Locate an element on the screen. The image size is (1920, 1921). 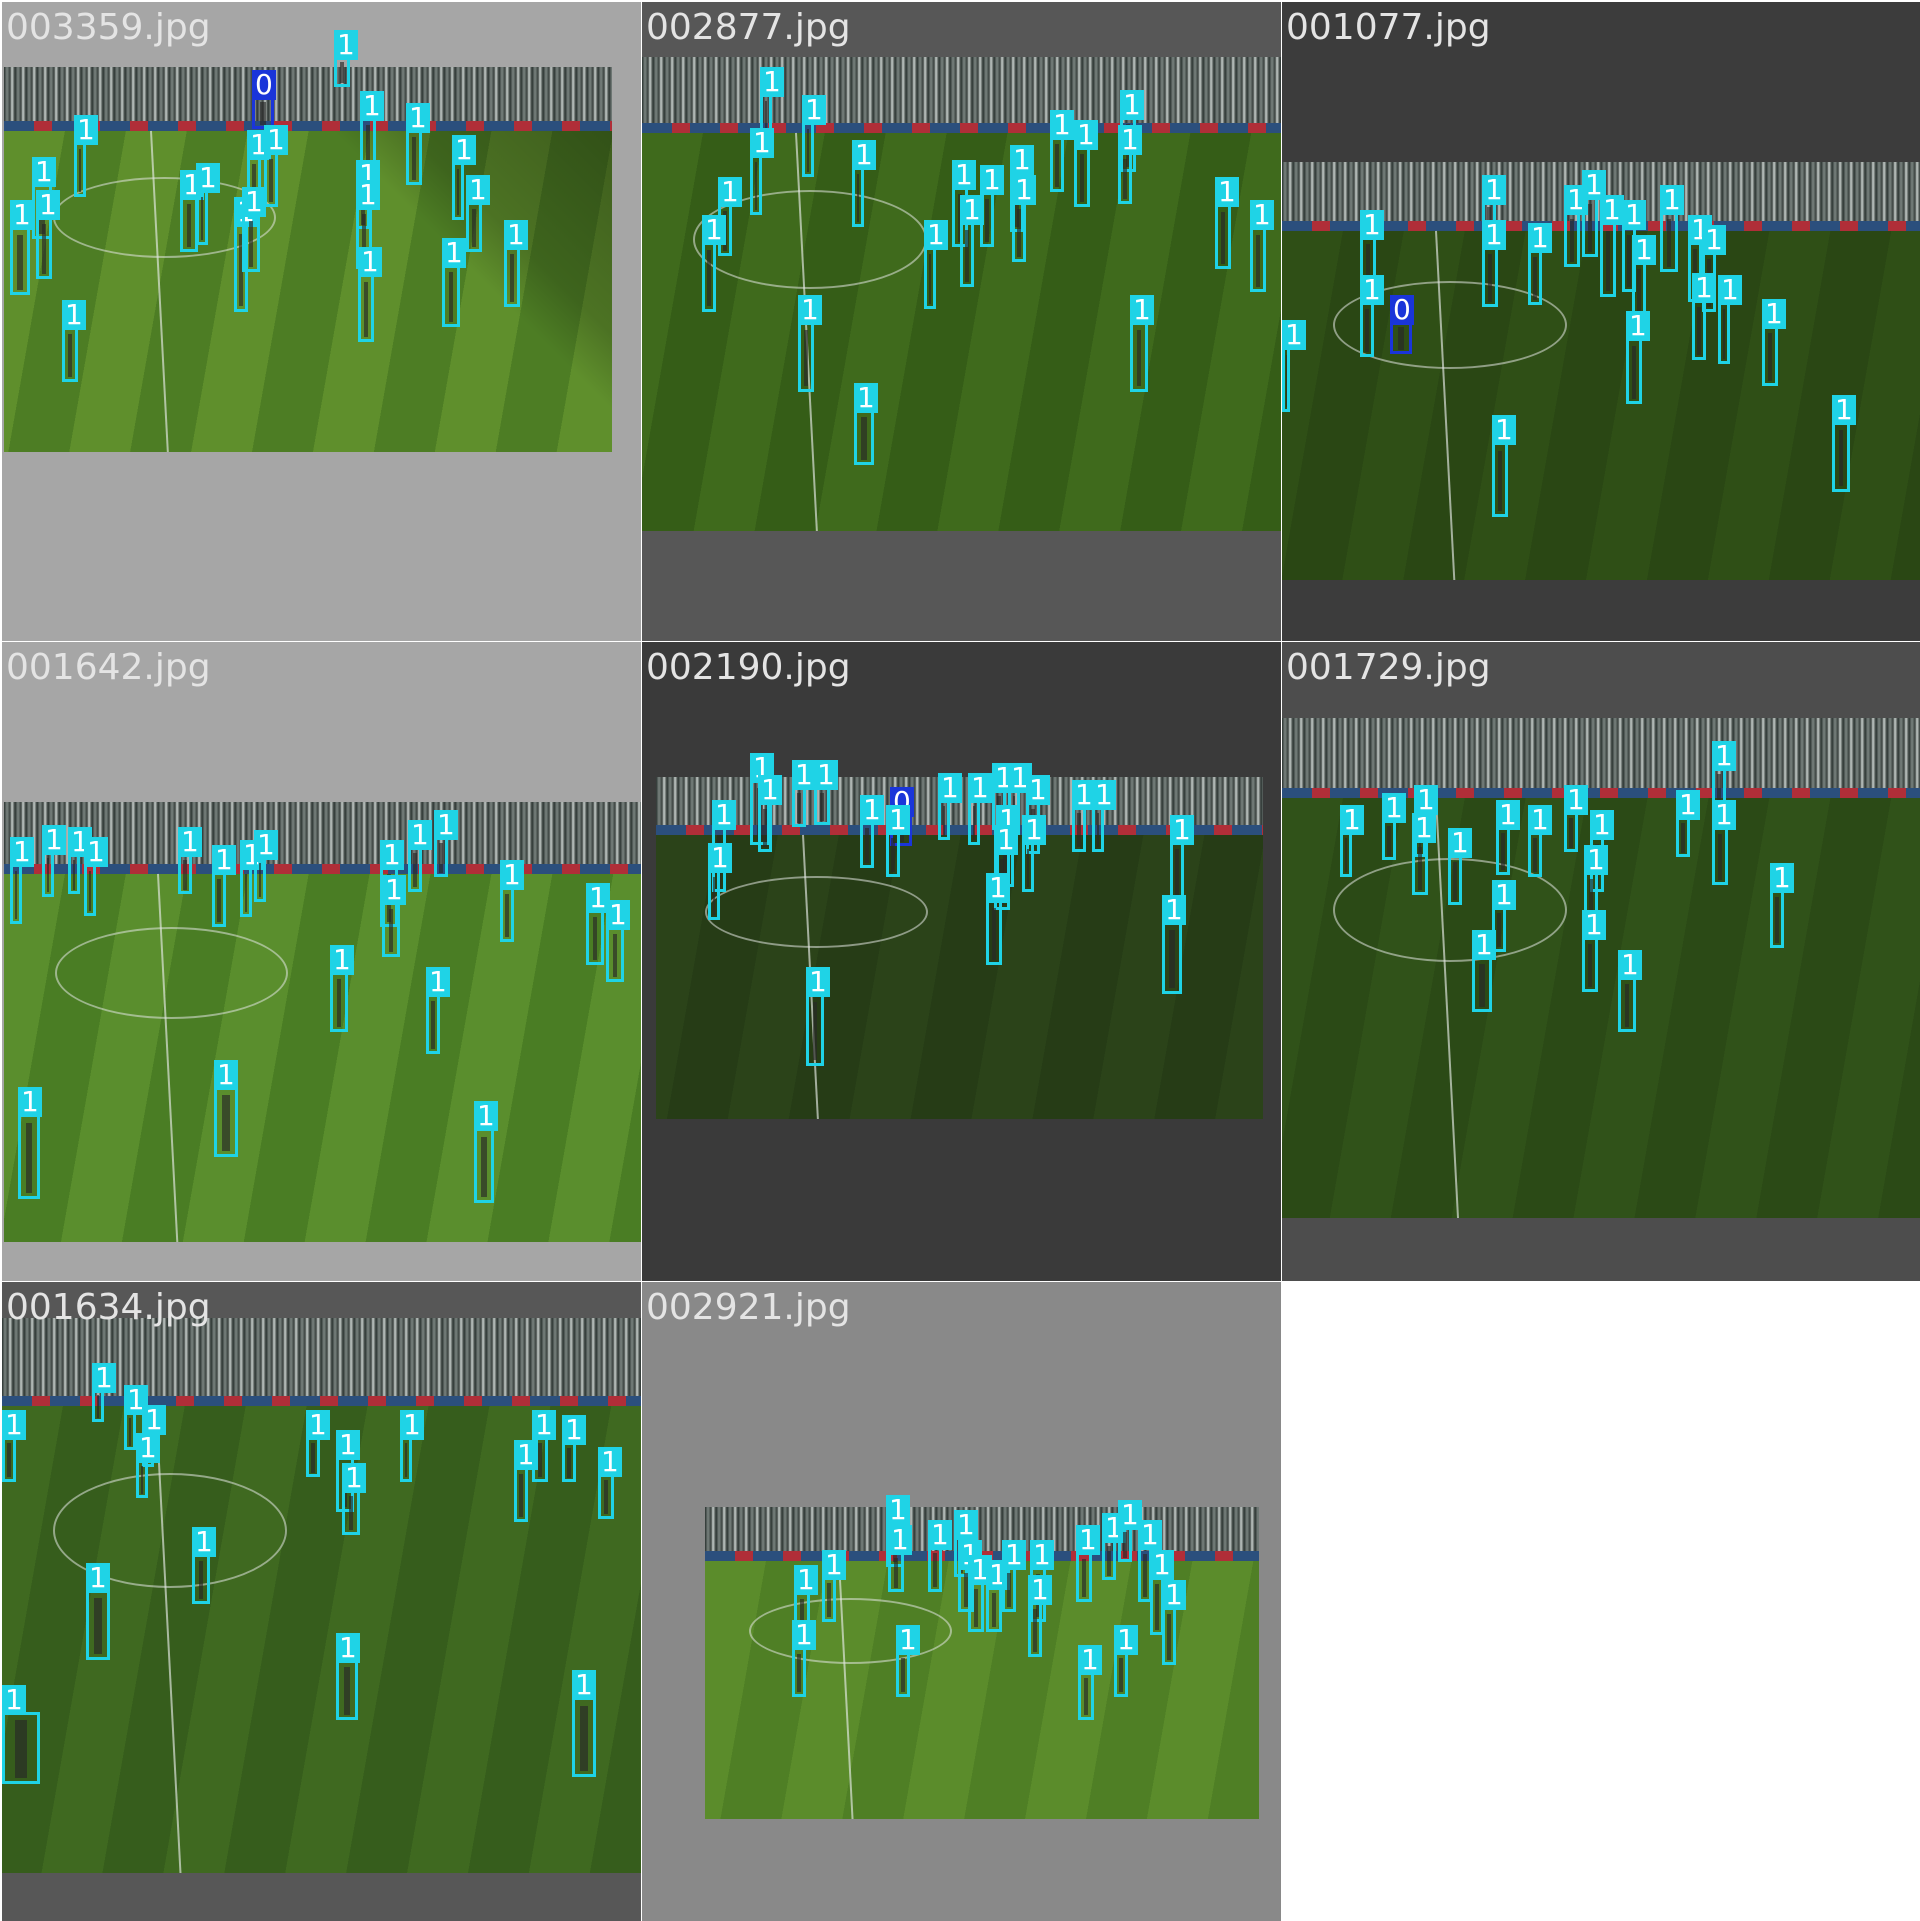
image-tile: 003359.jpg1011111111111111111111 is located at coordinates (321, 321).